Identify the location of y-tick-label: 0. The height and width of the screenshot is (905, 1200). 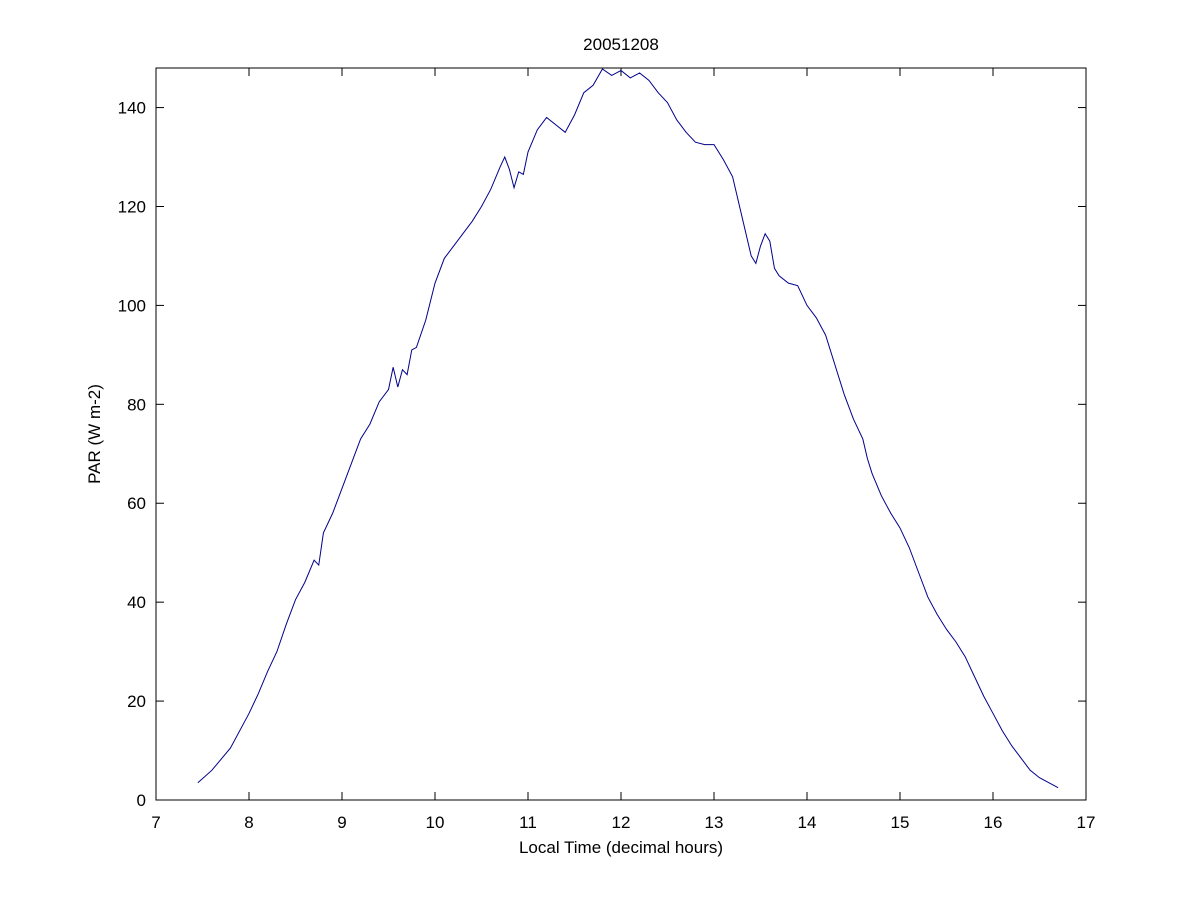
(141, 800).